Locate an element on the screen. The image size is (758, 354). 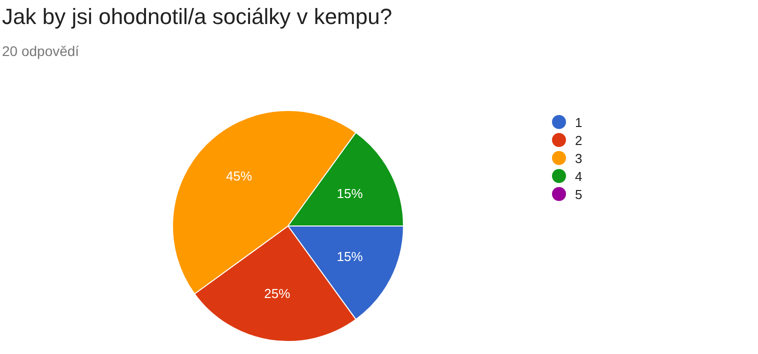
legend-label: 4 is located at coordinates (578, 176).